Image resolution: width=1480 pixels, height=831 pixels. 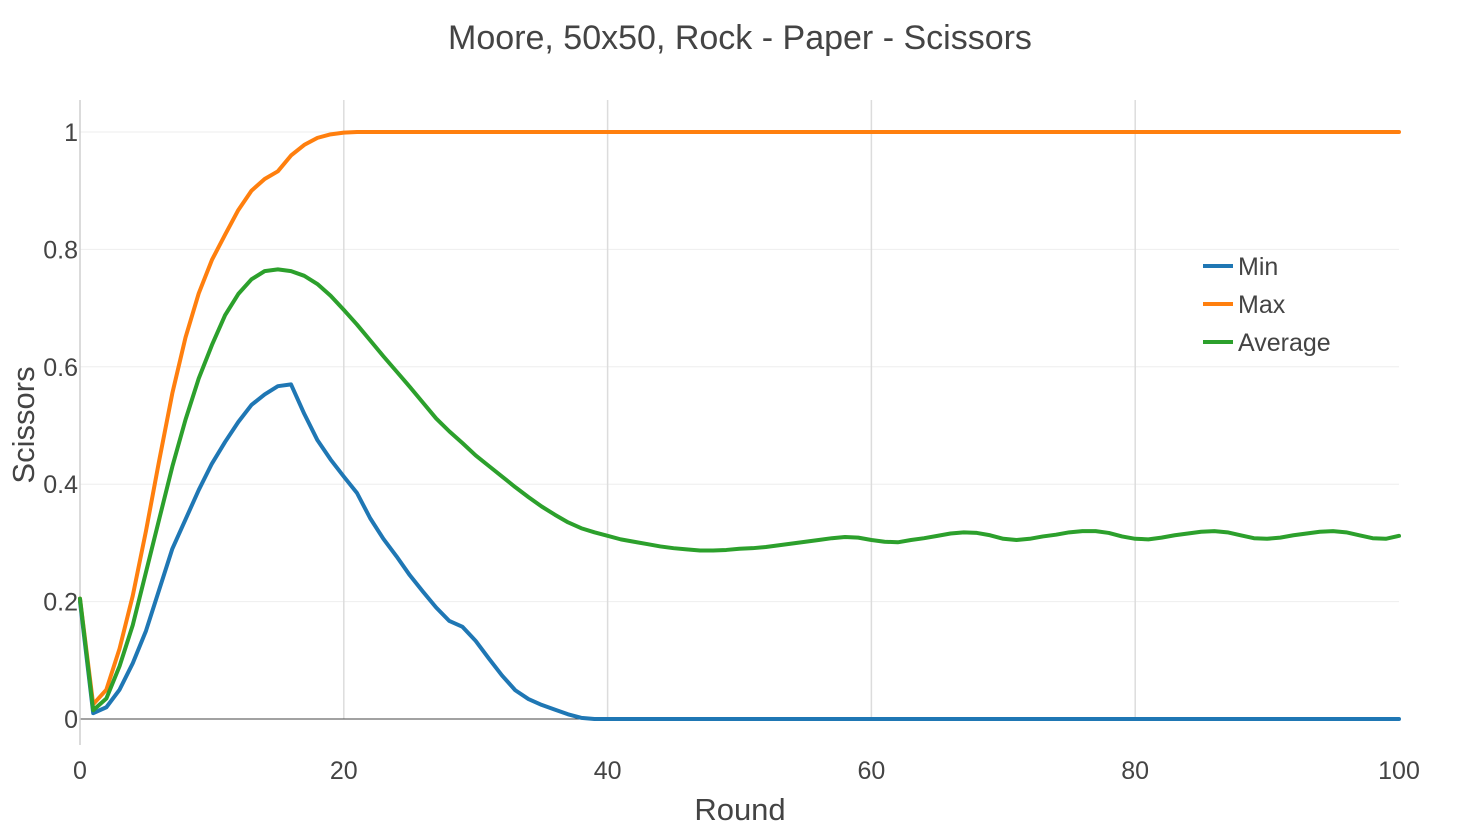 I want to click on y-tick-label: 0.8, so click(x=60, y=250).